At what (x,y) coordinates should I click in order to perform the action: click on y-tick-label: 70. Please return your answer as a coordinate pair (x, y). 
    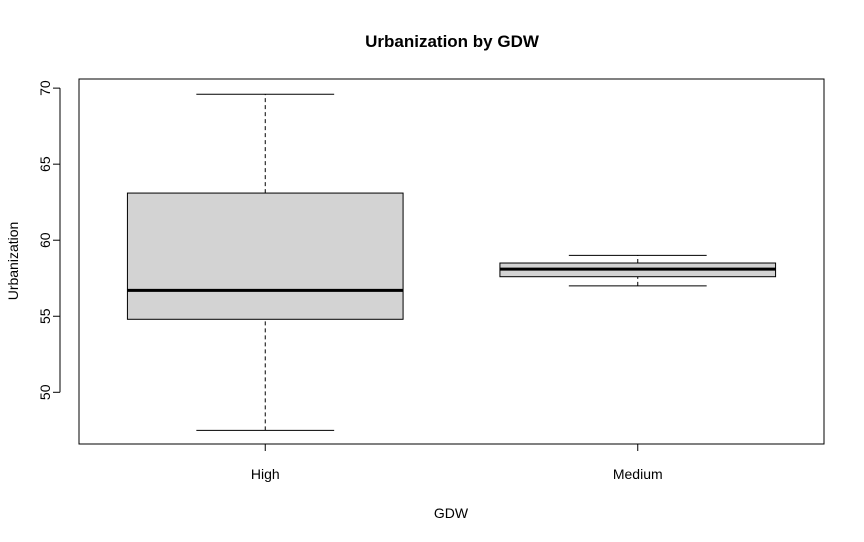
    Looking at the image, I should click on (45, 88).